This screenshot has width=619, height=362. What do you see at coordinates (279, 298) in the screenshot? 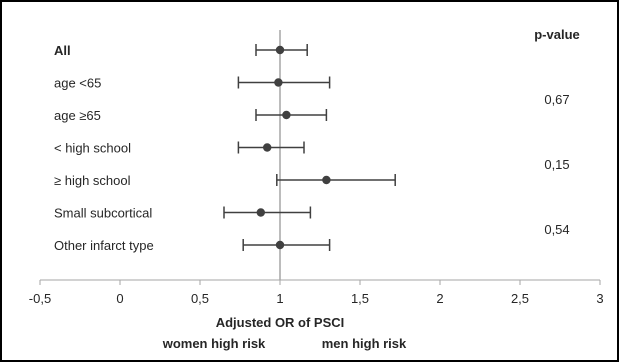
I see `x-tick-label: 1` at bounding box center [279, 298].